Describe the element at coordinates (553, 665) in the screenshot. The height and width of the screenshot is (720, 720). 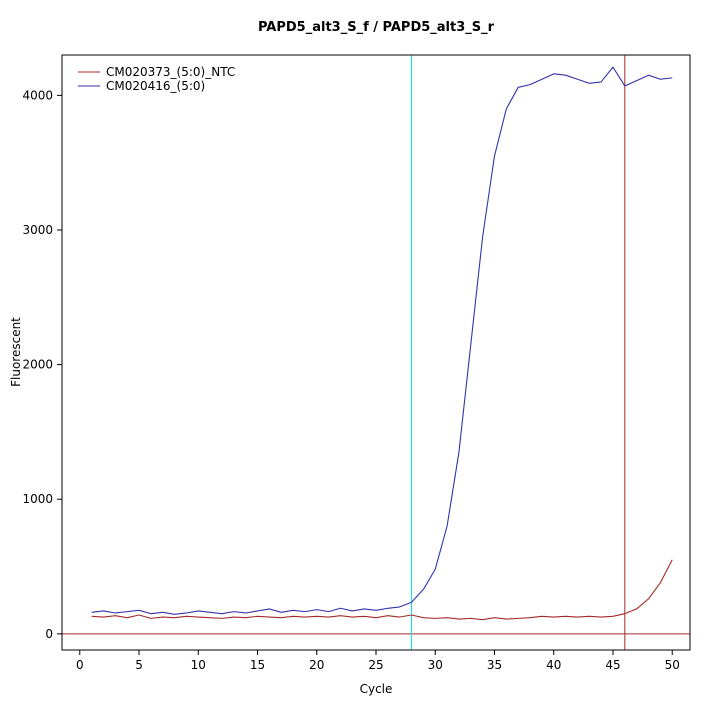
I see `x-tick-label: 40` at that location.